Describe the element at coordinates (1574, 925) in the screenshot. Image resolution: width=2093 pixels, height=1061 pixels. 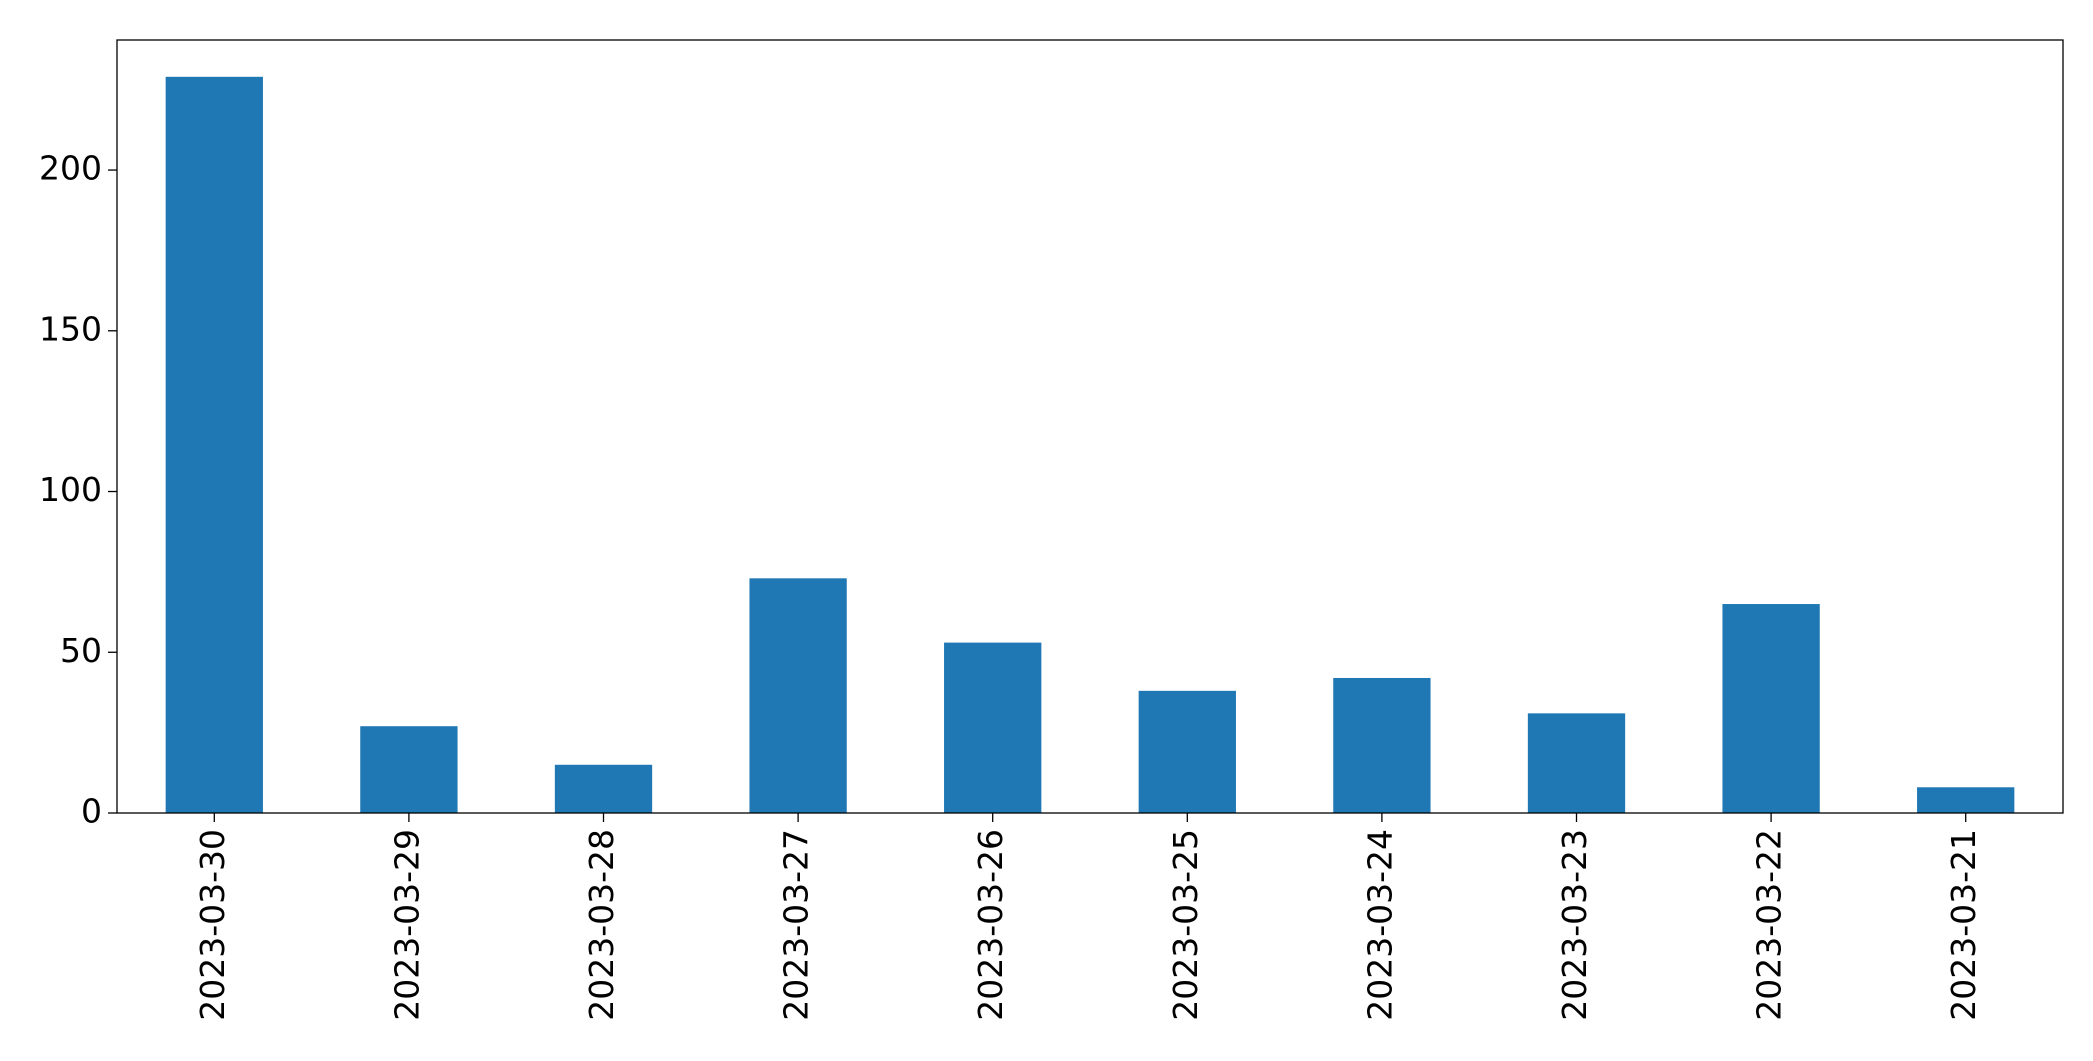
I see `x-tick-label: 2023-03-23` at that location.